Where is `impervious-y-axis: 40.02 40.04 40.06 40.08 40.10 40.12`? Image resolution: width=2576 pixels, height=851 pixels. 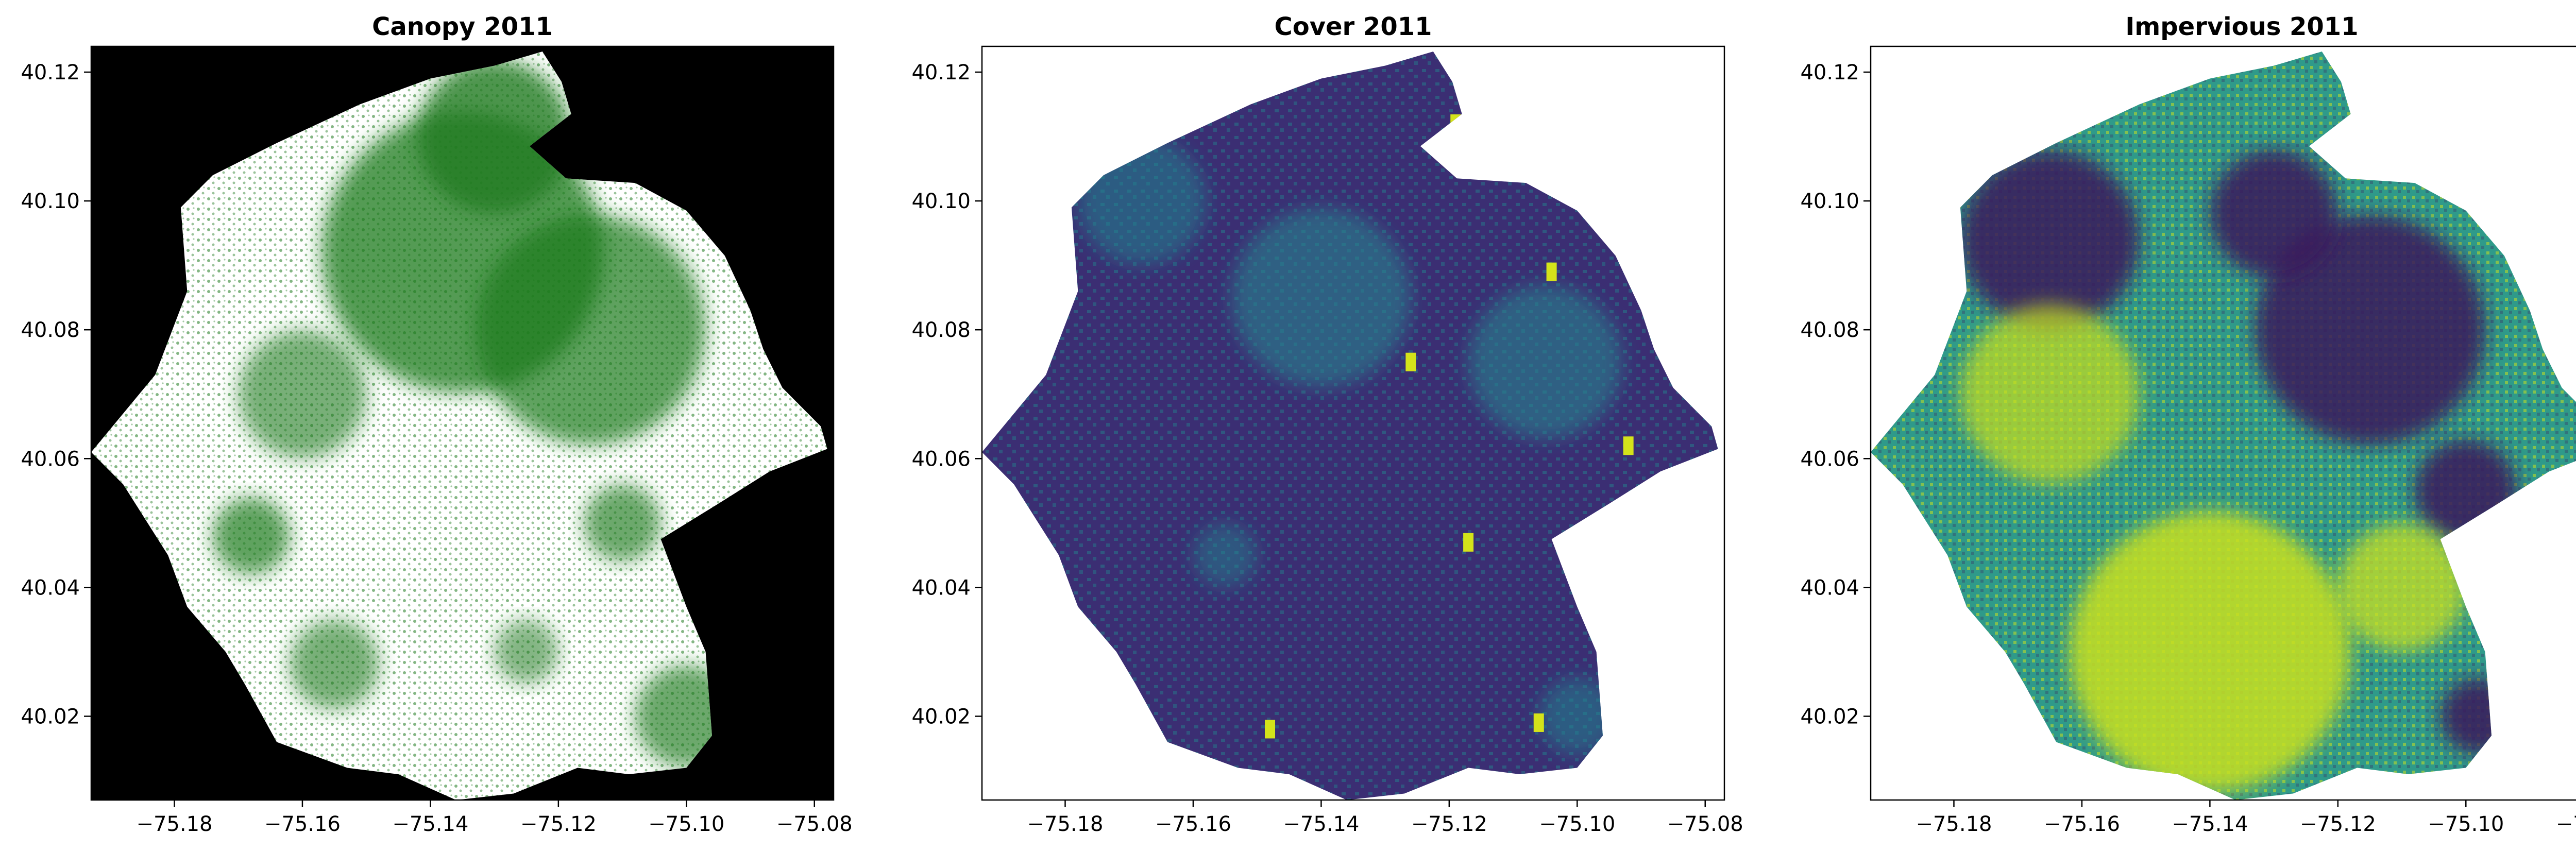
impervious-y-axis: 40.02 40.04 40.06 40.08 40.10 40.12 is located at coordinates (1835, 394).